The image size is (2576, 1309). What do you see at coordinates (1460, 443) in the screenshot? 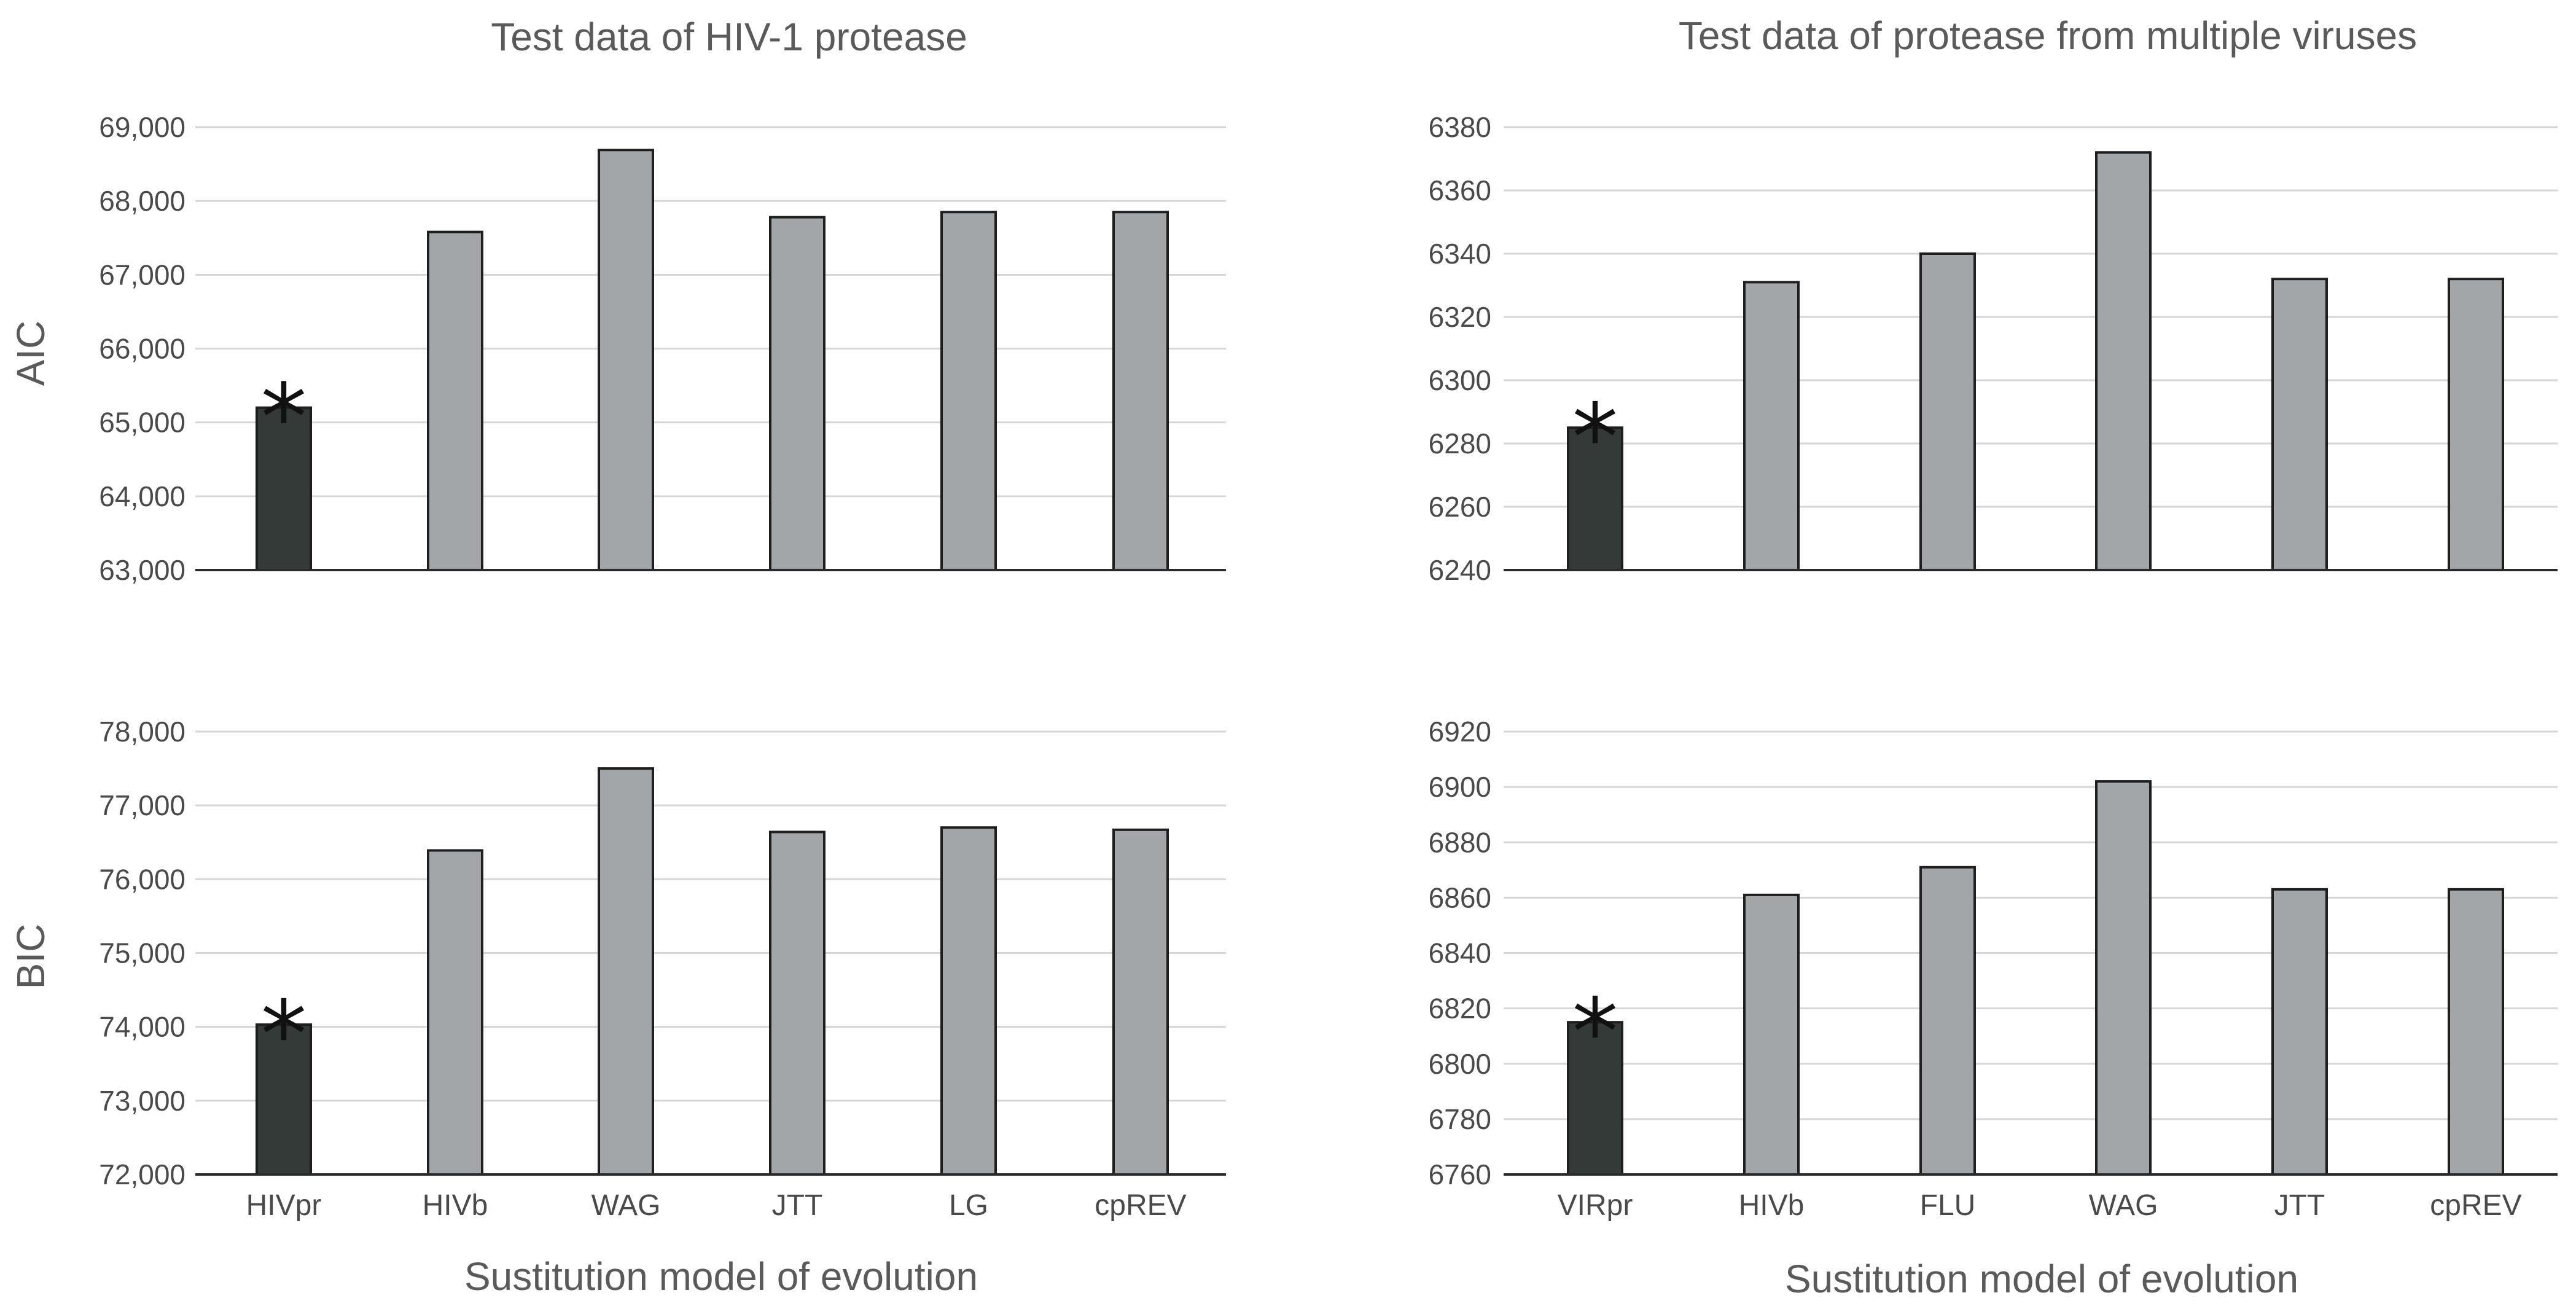
I see `y-tick-label: 6280` at bounding box center [1460, 443].